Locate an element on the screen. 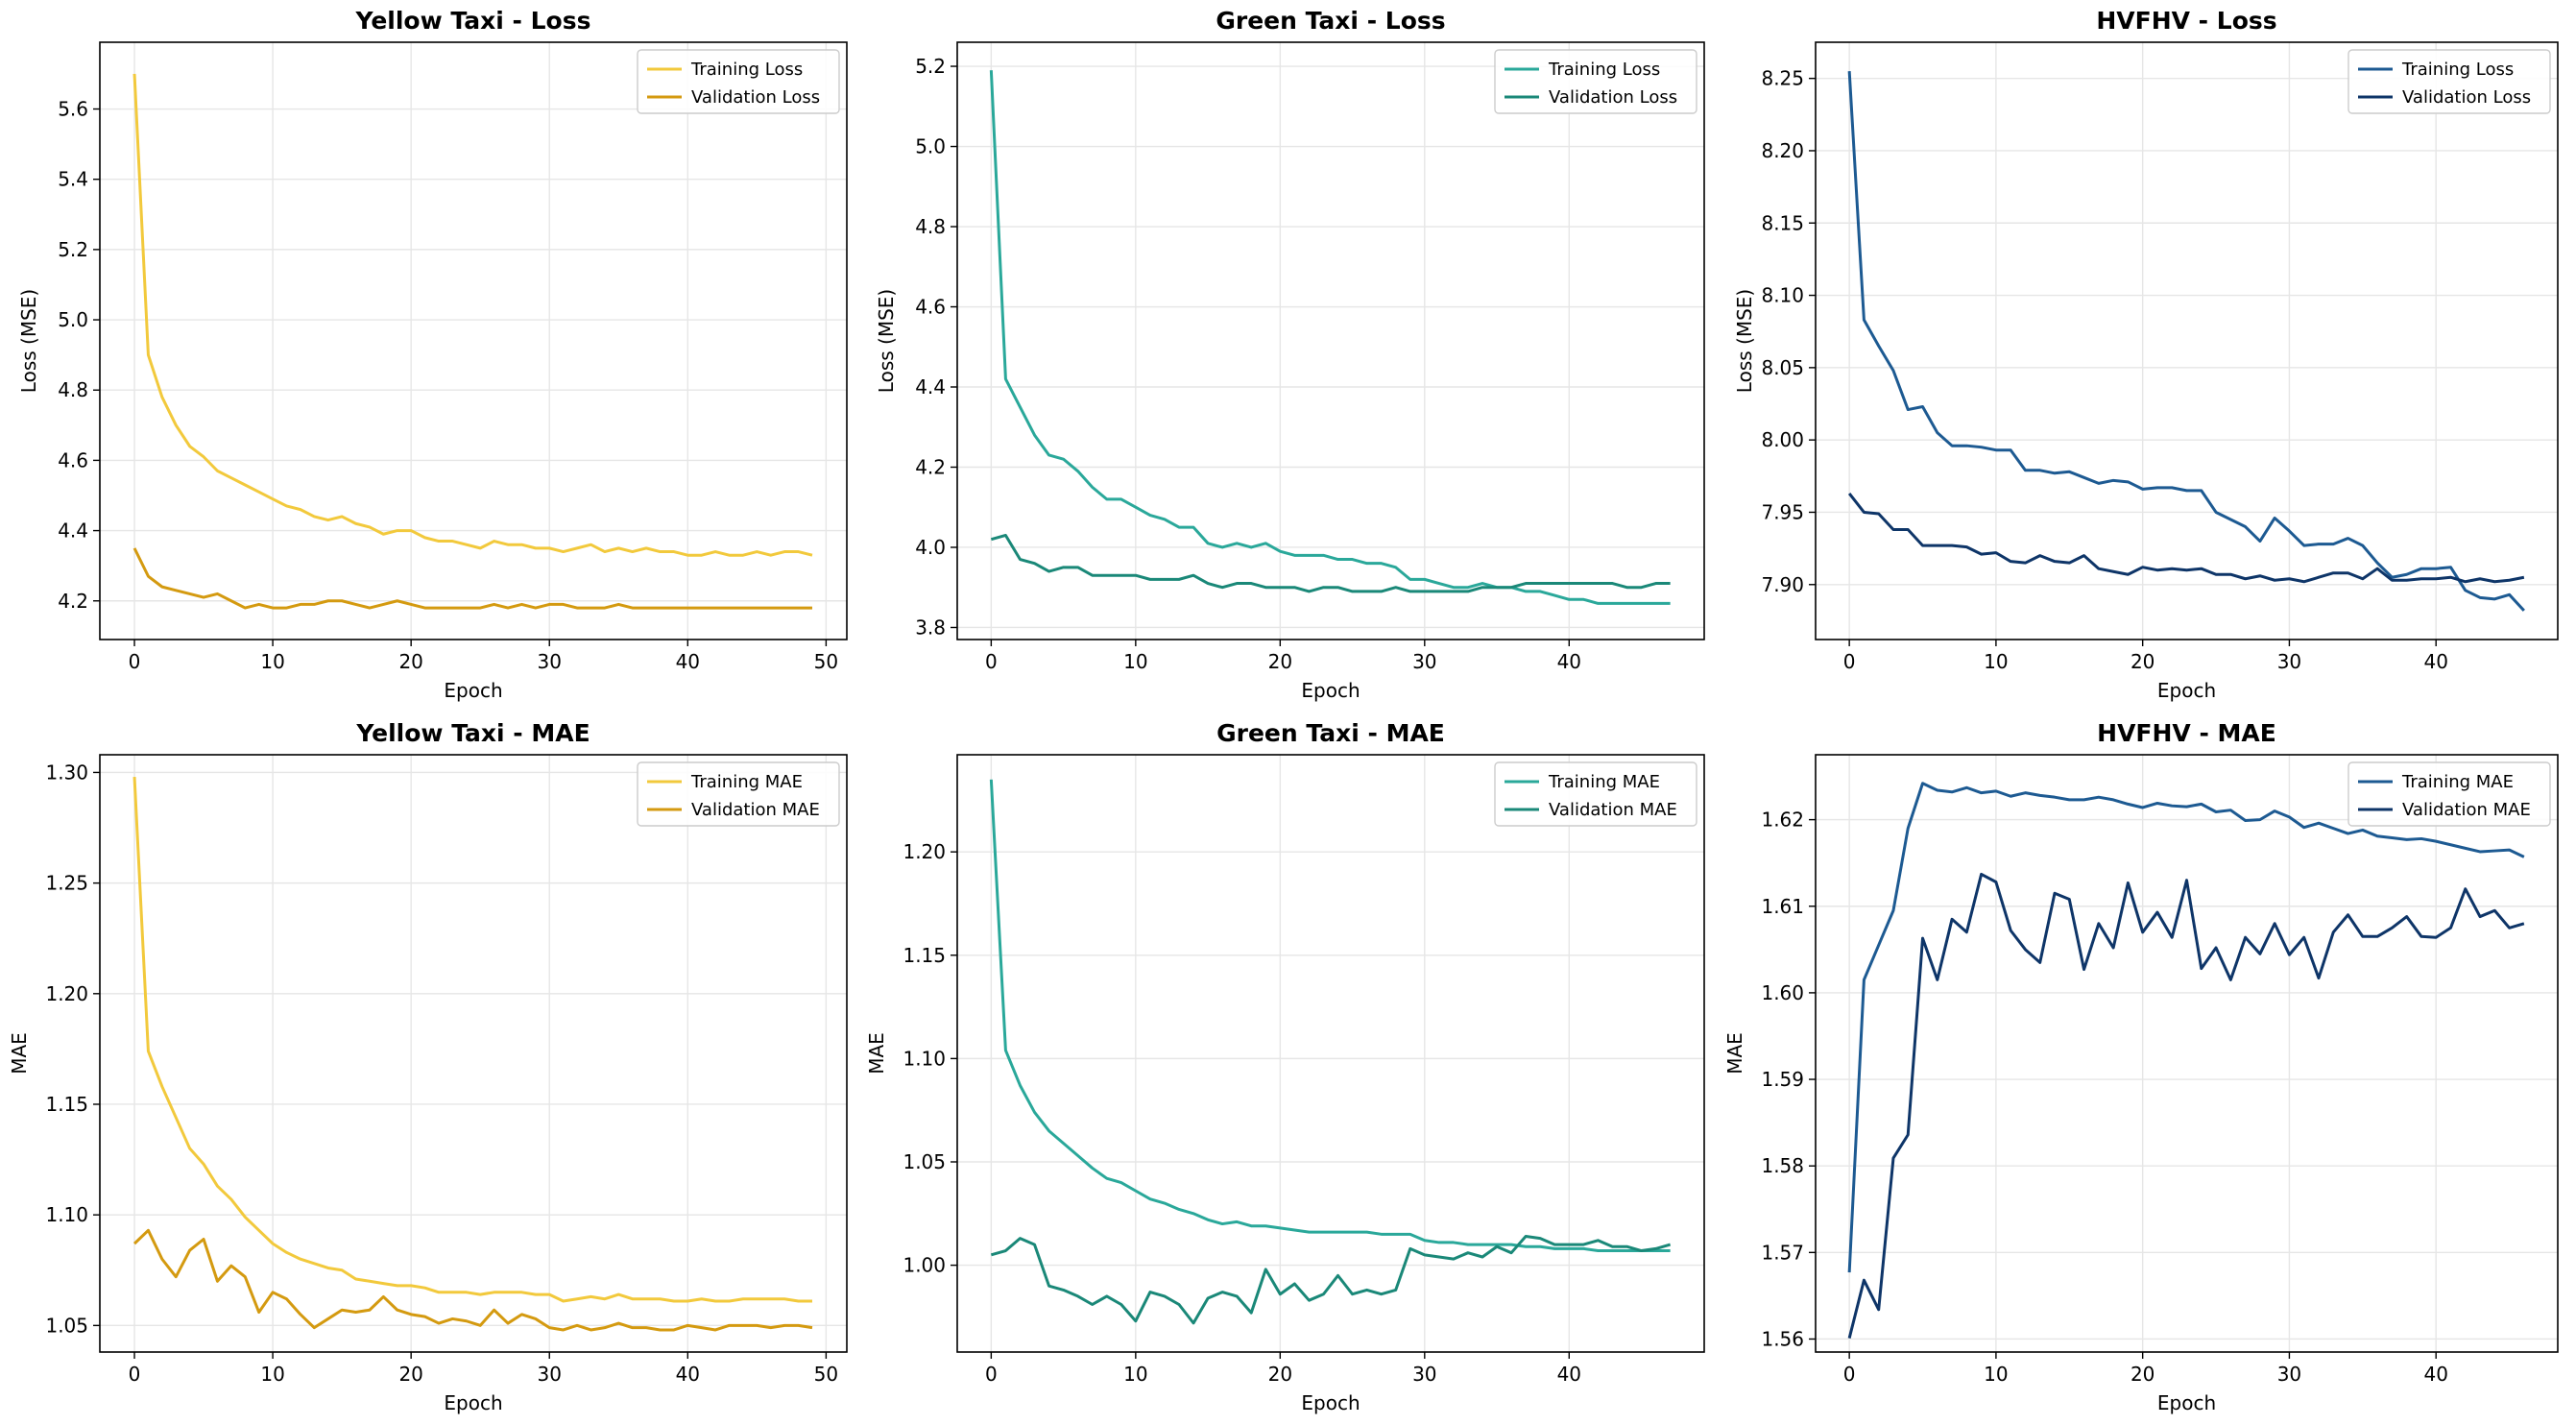 This screenshot has height=1425, width=2576. y-tick-label: 4.6 is located at coordinates (930, 307).